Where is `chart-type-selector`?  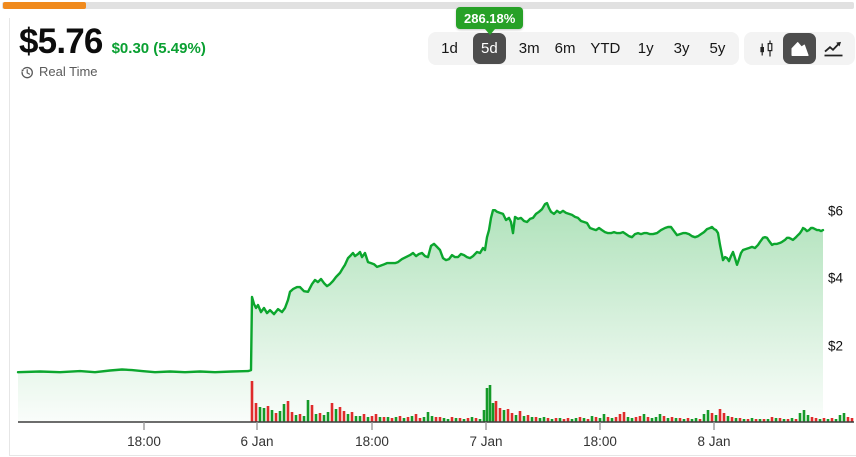
chart-type-selector is located at coordinates (799, 48).